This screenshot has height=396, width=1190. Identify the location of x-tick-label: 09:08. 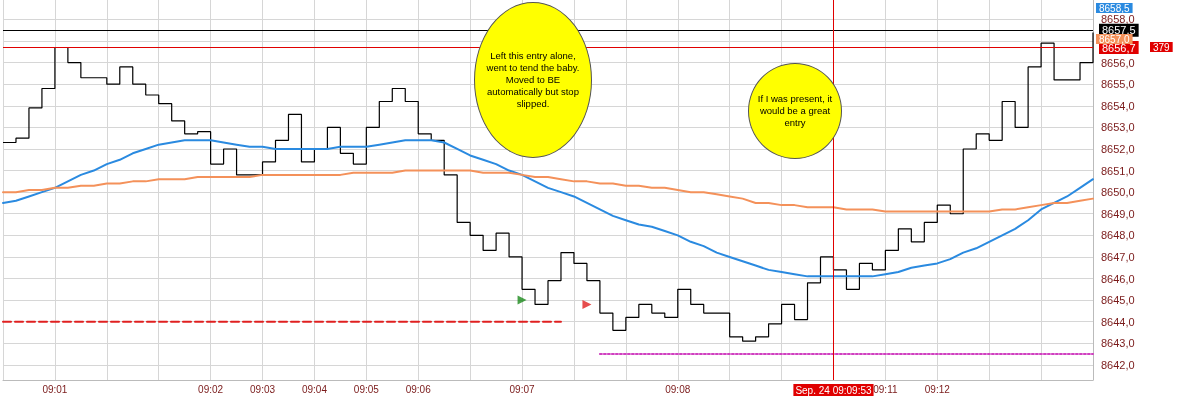
(678, 389).